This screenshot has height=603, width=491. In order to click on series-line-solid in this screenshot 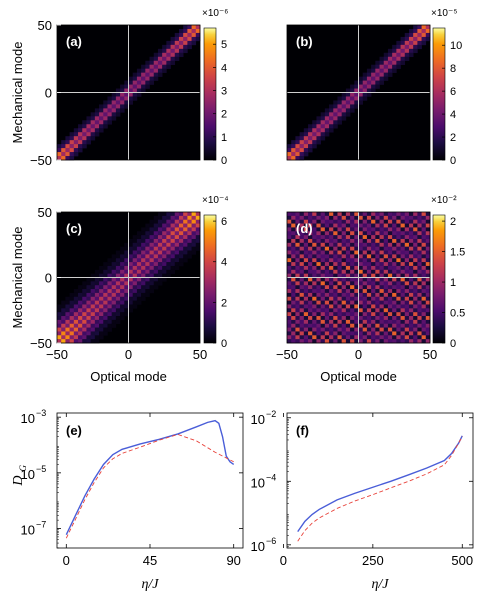, I will do `click(150, 477)`.